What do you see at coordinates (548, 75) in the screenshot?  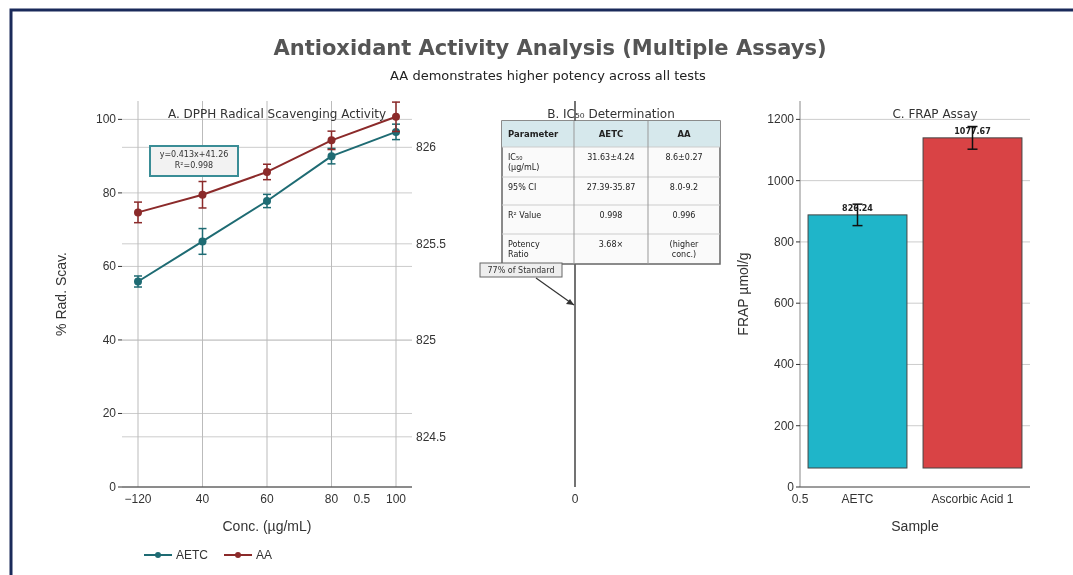 I see `text: AA demonstrates higher potency across all tests` at bounding box center [548, 75].